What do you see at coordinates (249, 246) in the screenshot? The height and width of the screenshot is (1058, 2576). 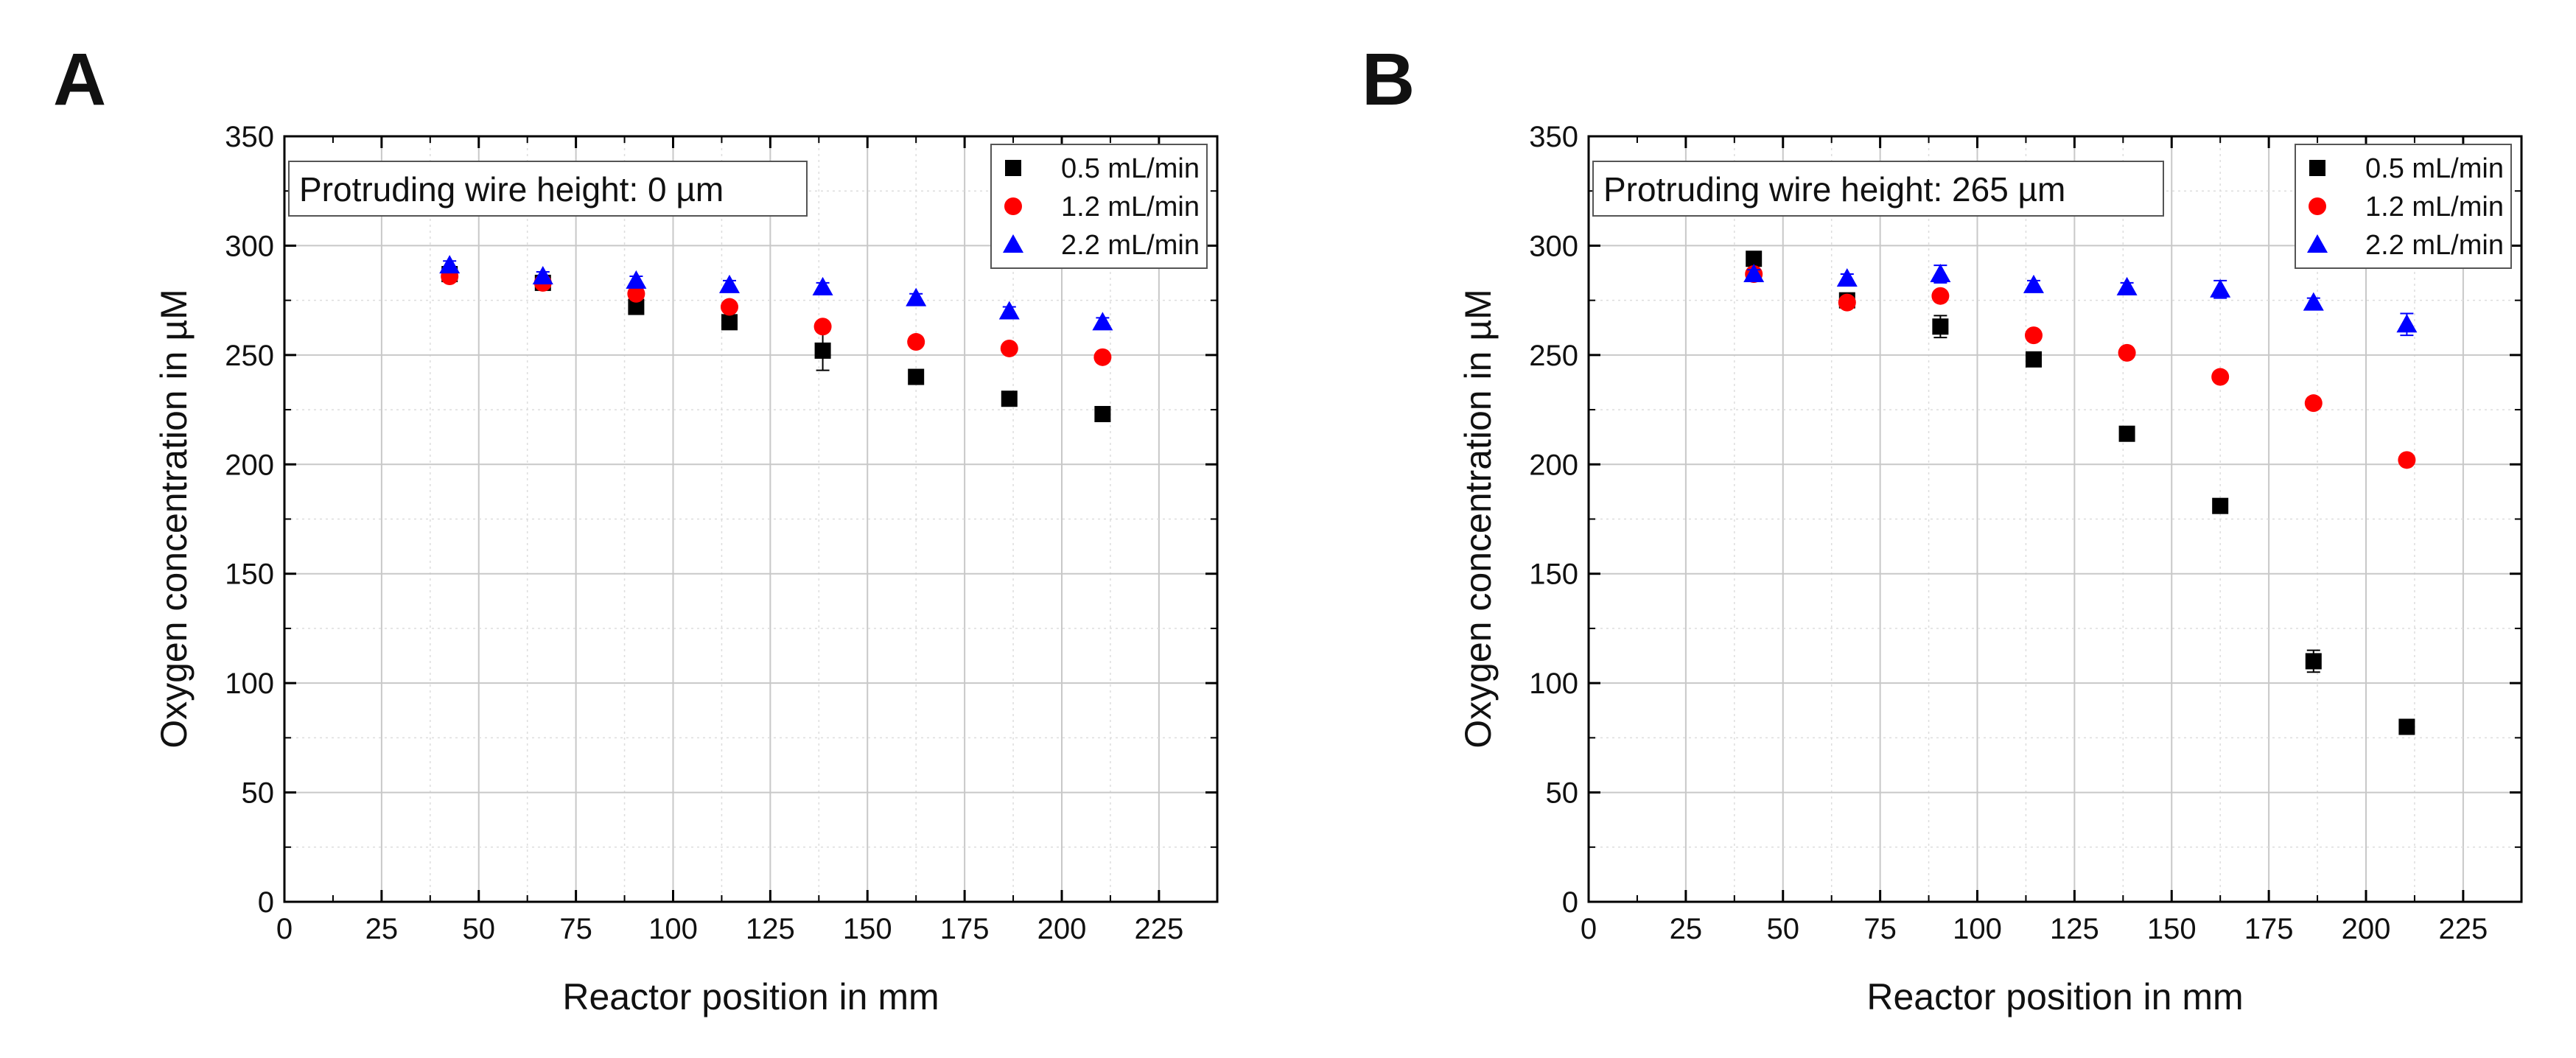 I see `panel-a-y-tick-label: 300` at bounding box center [249, 246].